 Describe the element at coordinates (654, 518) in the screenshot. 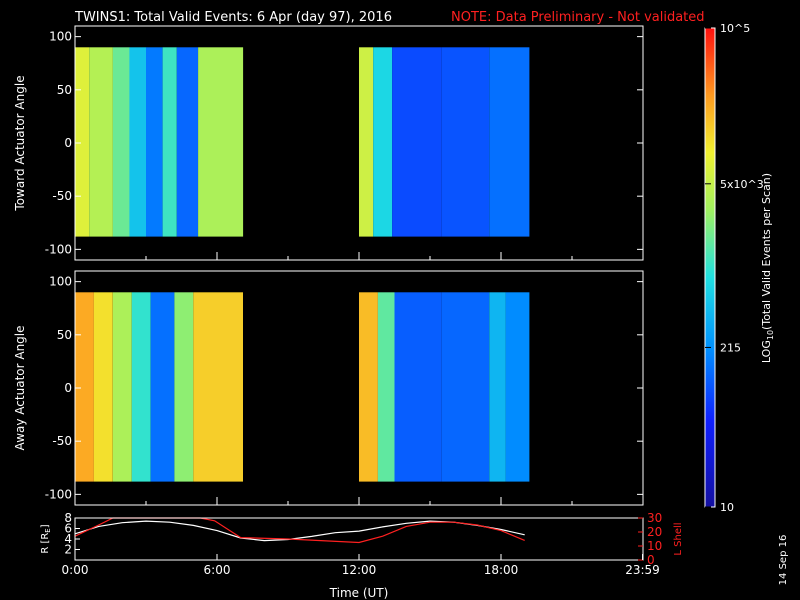

I see `lshell-tick-label: 30` at that location.